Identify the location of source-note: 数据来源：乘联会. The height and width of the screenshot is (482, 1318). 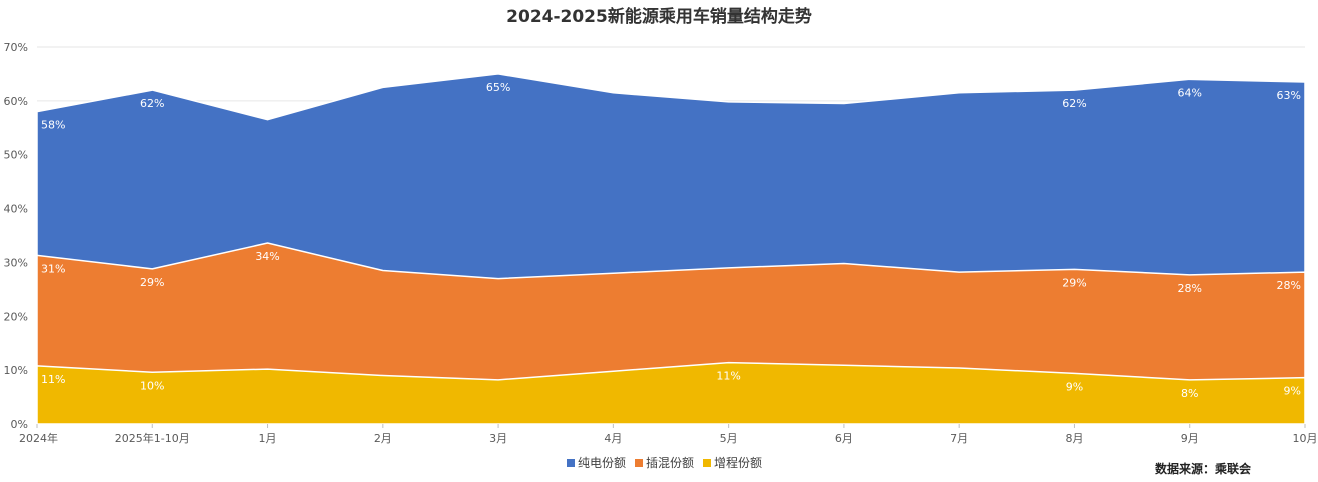
(1203, 468).